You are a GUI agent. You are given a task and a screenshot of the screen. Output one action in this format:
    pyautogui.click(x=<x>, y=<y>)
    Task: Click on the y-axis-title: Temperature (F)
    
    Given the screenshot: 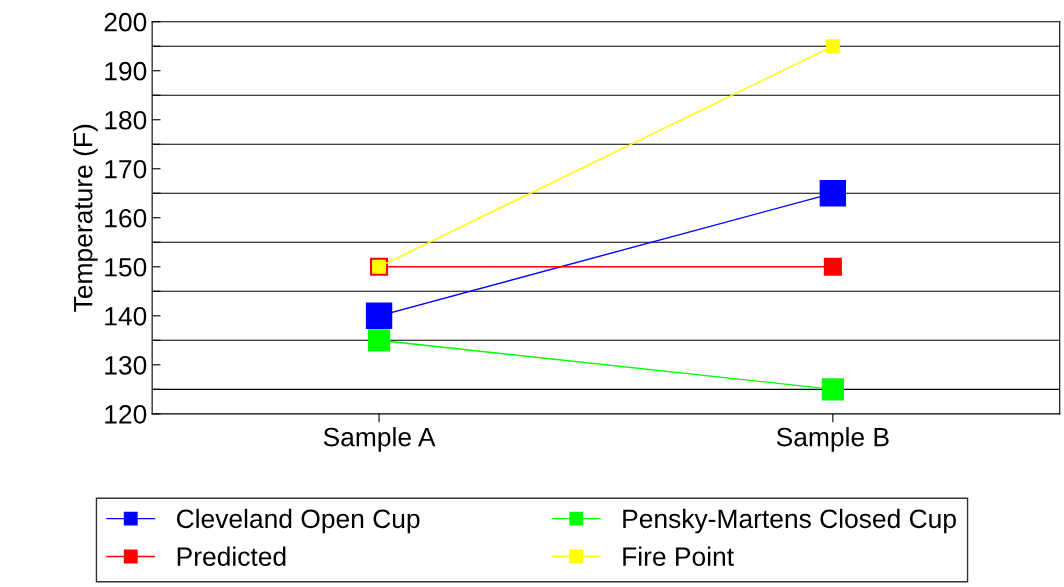 What is the action you would take?
    pyautogui.click(x=85, y=218)
    